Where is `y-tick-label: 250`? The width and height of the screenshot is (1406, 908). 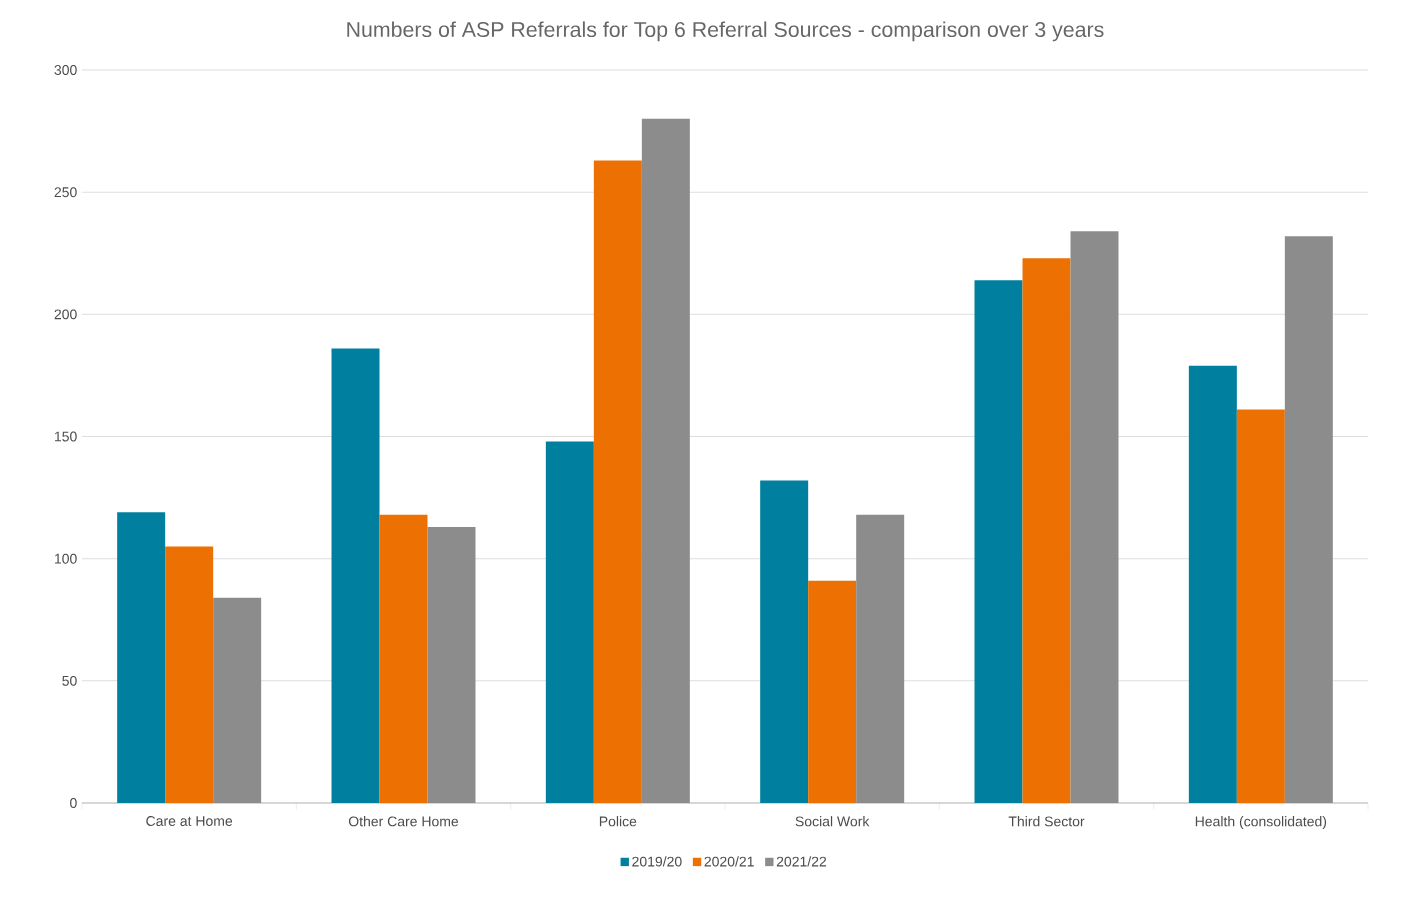
y-tick-label: 250 is located at coordinates (65, 192).